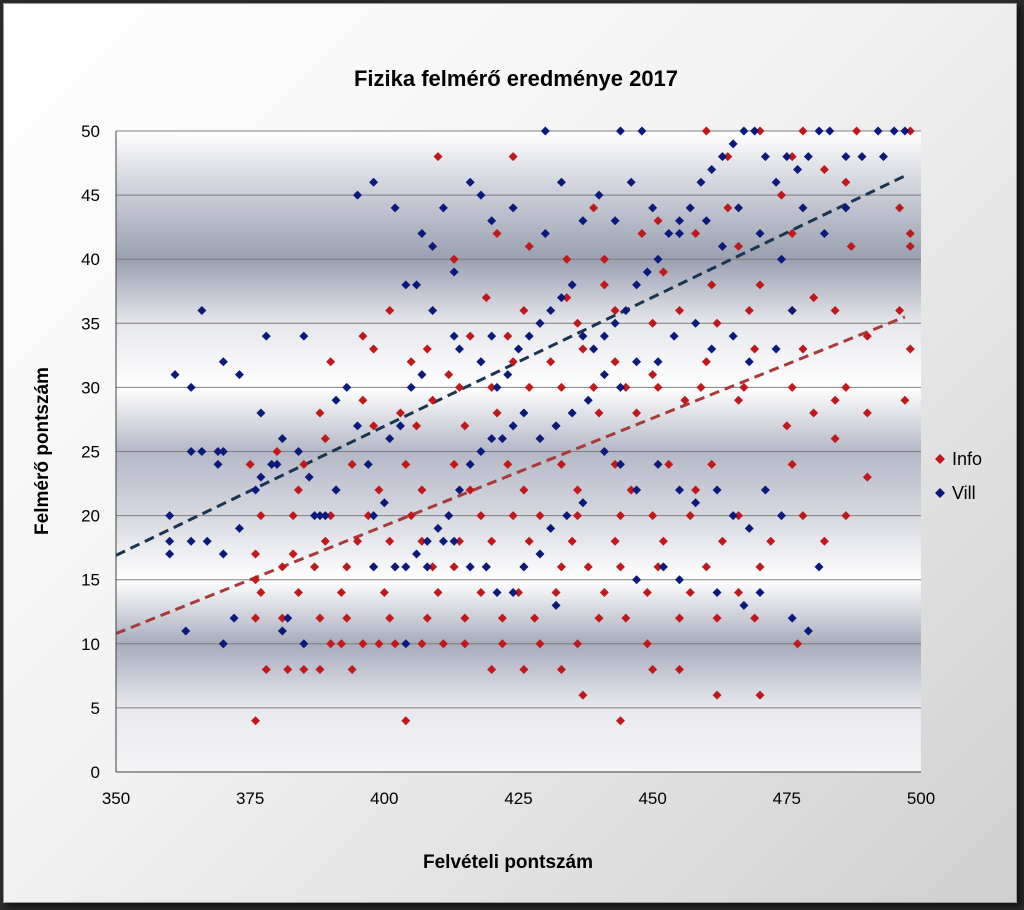 The height and width of the screenshot is (910, 1024). I want to click on y-axis-title: Felmérő pontszám, so click(42, 451).